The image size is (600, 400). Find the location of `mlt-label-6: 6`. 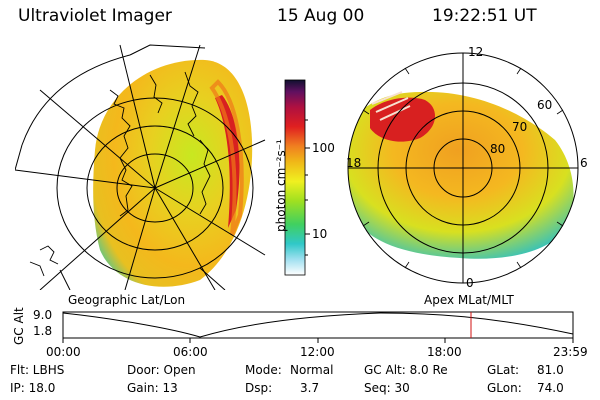

mlt-label-6: 6 is located at coordinates (584, 163).